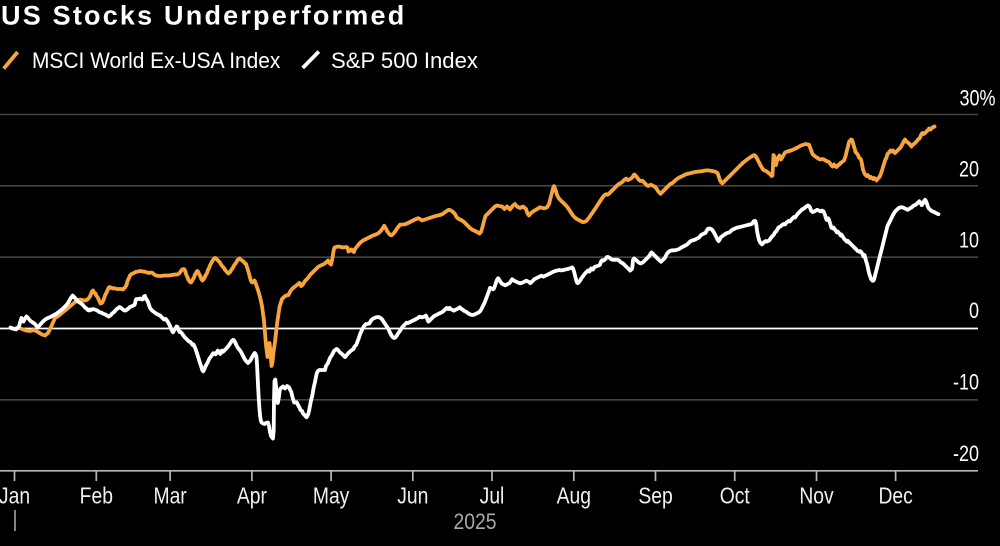 The image size is (1000, 546). What do you see at coordinates (169, 496) in the screenshot?
I see `svg-text: Mar` at bounding box center [169, 496].